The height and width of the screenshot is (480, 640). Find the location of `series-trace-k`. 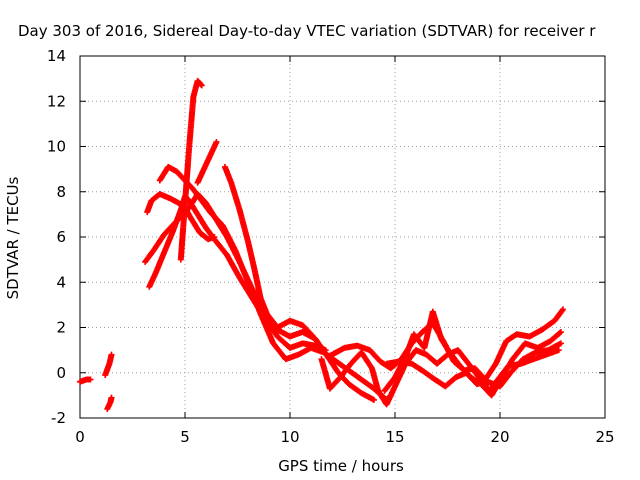

series-trace-k is located at coordinates (440, 377).